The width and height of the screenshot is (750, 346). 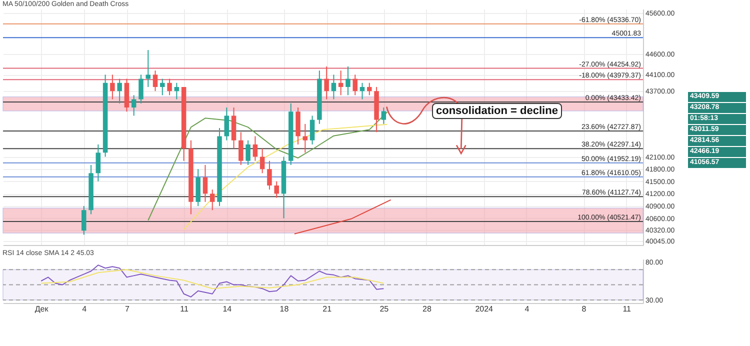 What do you see at coordinates (227, 309) in the screenshot?
I see `x-tick-label: 14` at bounding box center [227, 309].